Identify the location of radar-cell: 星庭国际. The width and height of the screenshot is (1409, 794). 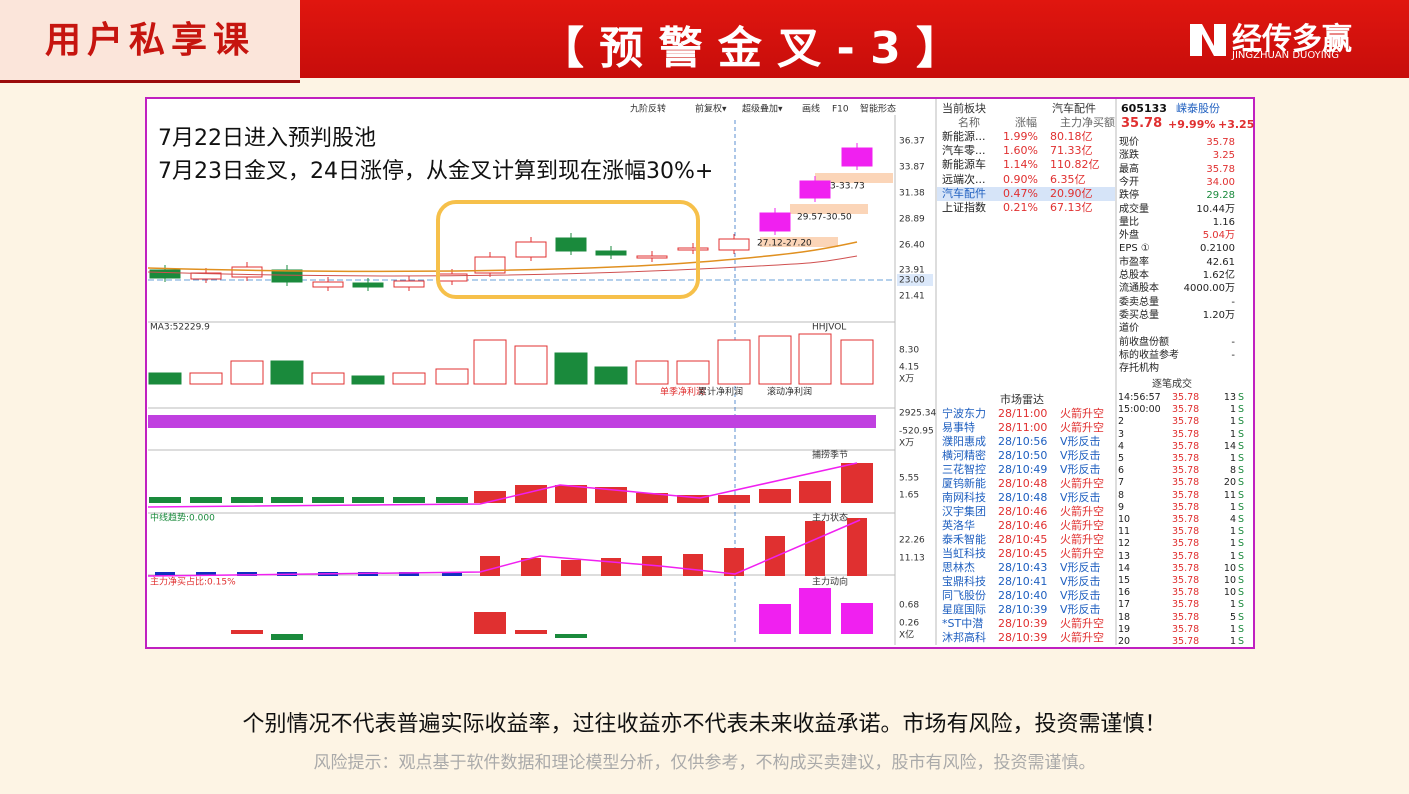
(964, 609).